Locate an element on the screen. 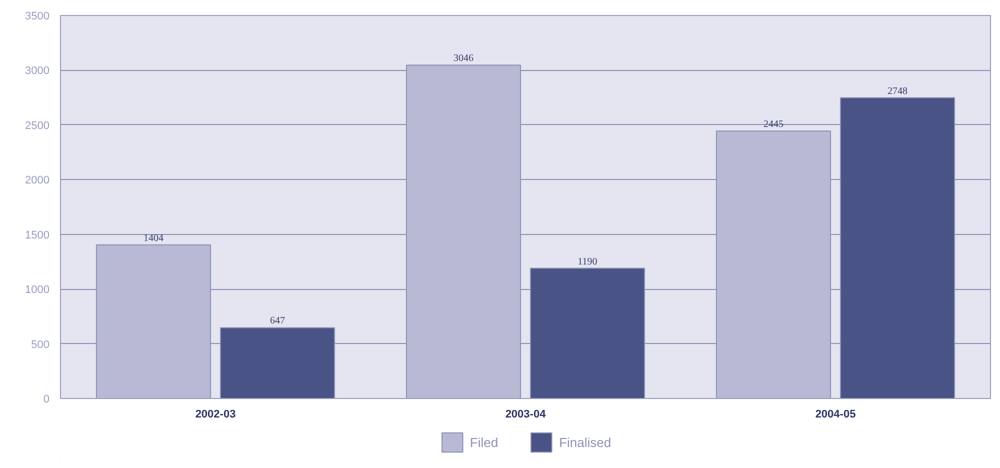  y-tick-label: 1000 is located at coordinates (37, 290).